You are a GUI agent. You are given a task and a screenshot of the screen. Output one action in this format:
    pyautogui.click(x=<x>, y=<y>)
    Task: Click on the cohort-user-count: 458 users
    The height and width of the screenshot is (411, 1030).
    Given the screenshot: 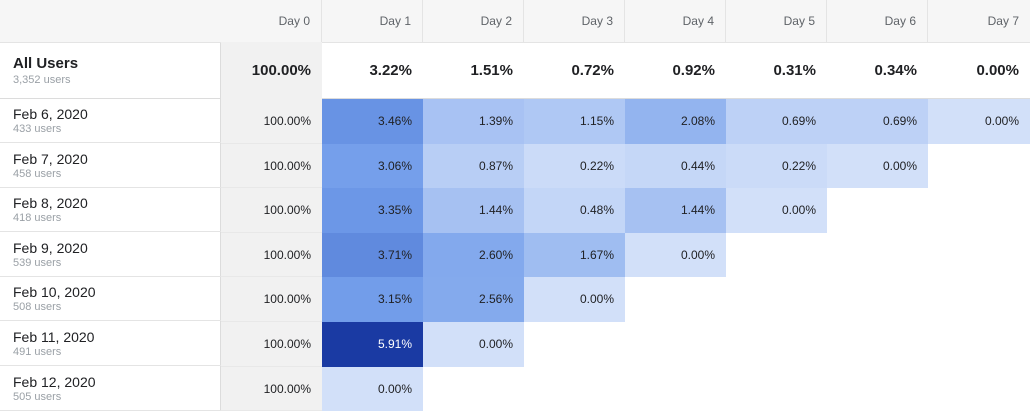 What is the action you would take?
    pyautogui.click(x=37, y=173)
    